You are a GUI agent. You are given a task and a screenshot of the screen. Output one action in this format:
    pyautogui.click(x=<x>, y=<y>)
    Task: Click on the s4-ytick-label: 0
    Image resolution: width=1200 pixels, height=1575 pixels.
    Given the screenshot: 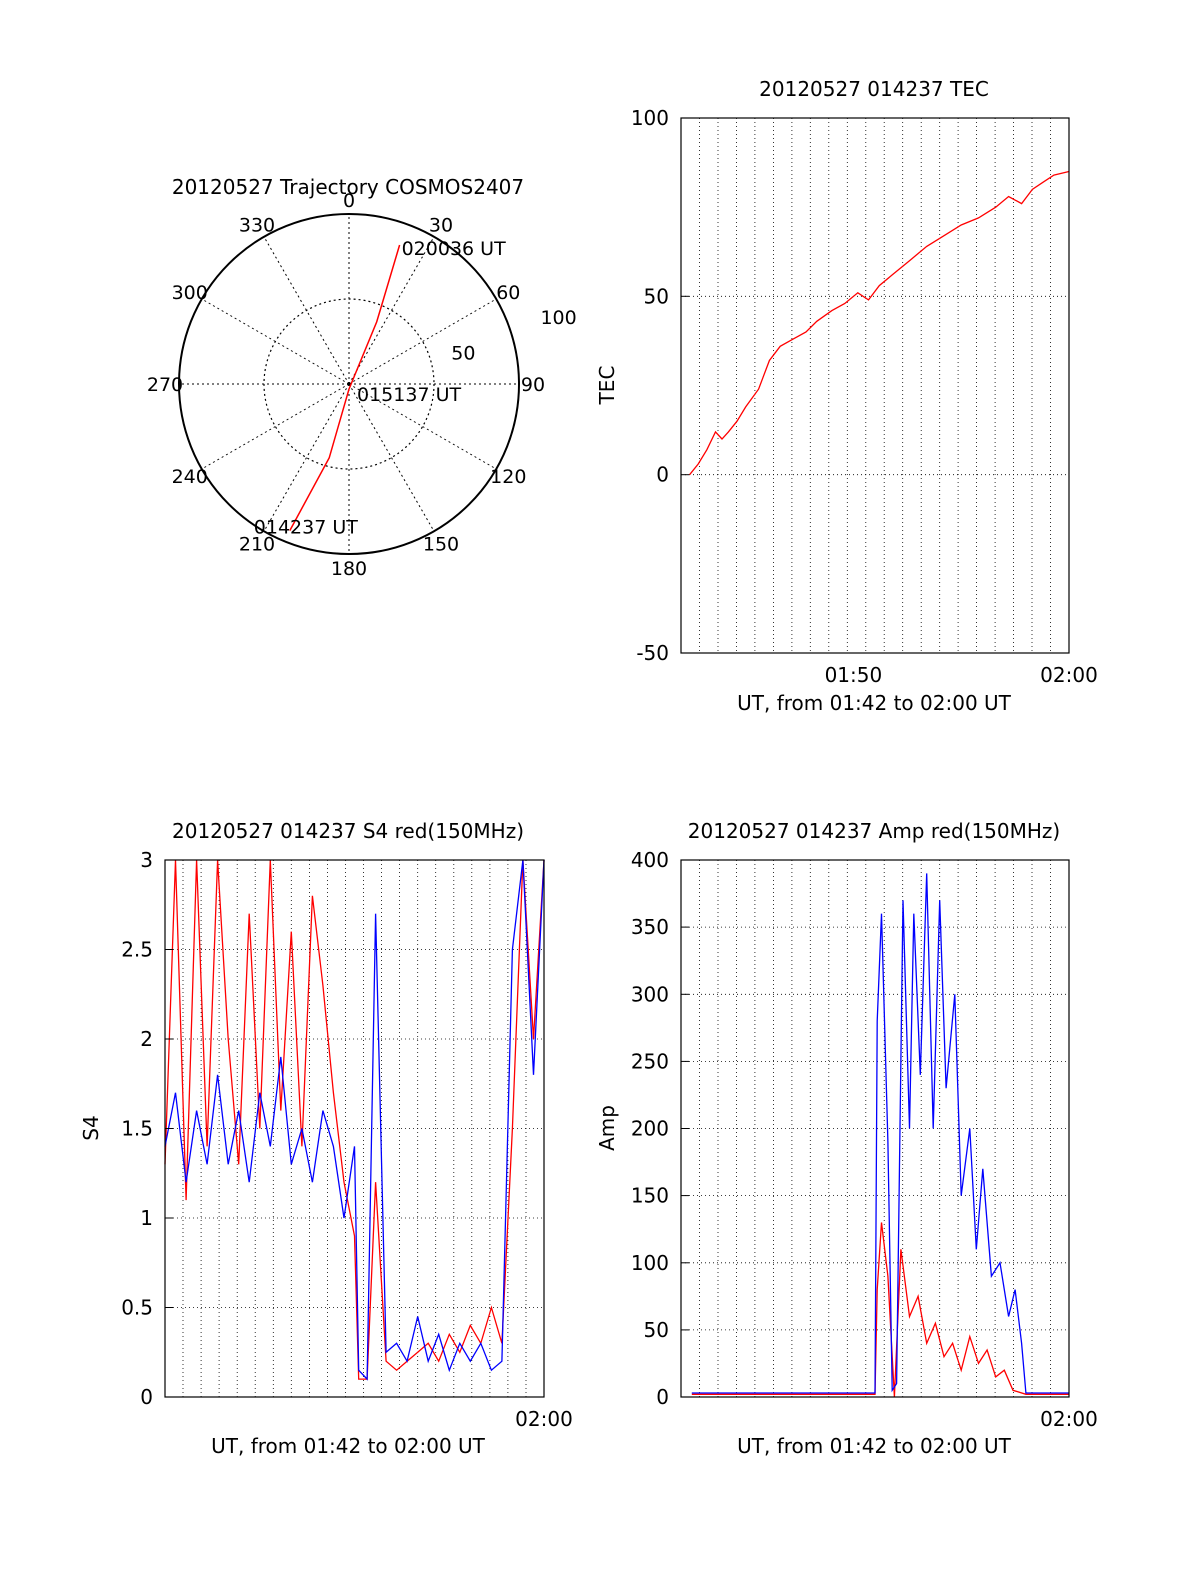 What is the action you would take?
    pyautogui.click(x=146, y=1397)
    